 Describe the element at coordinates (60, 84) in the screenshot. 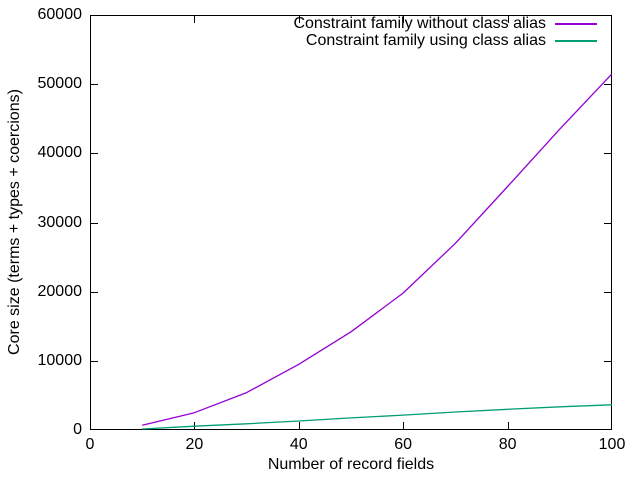

I see `y-tick-label: 50000` at that location.